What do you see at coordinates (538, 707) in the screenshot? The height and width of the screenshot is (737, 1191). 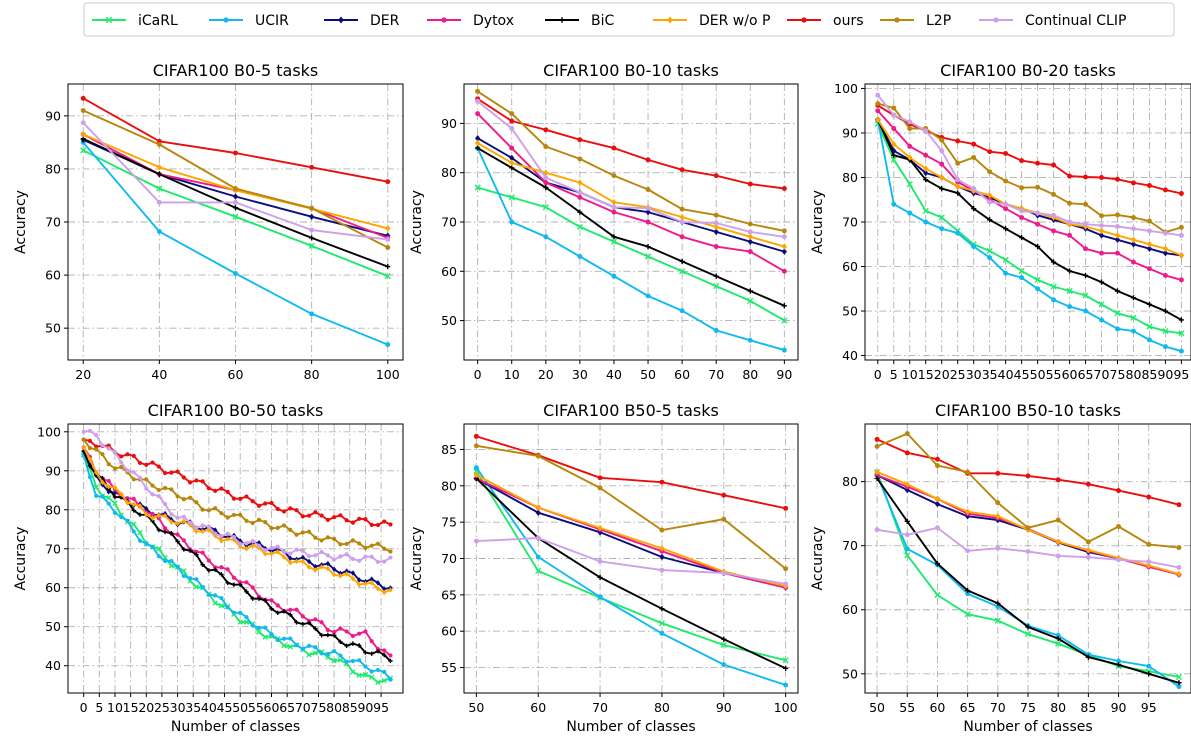 I see `x-tick-label: 60` at bounding box center [538, 707].